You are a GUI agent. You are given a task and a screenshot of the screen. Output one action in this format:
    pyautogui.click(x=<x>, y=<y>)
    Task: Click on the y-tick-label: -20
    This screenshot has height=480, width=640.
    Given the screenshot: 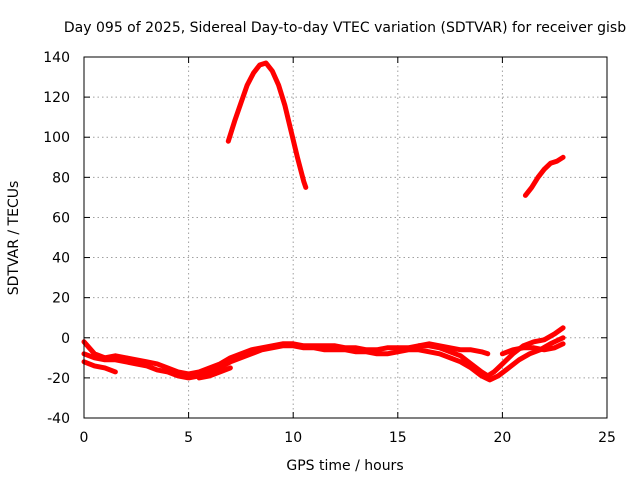 What is the action you would take?
    pyautogui.click(x=58, y=379)
    